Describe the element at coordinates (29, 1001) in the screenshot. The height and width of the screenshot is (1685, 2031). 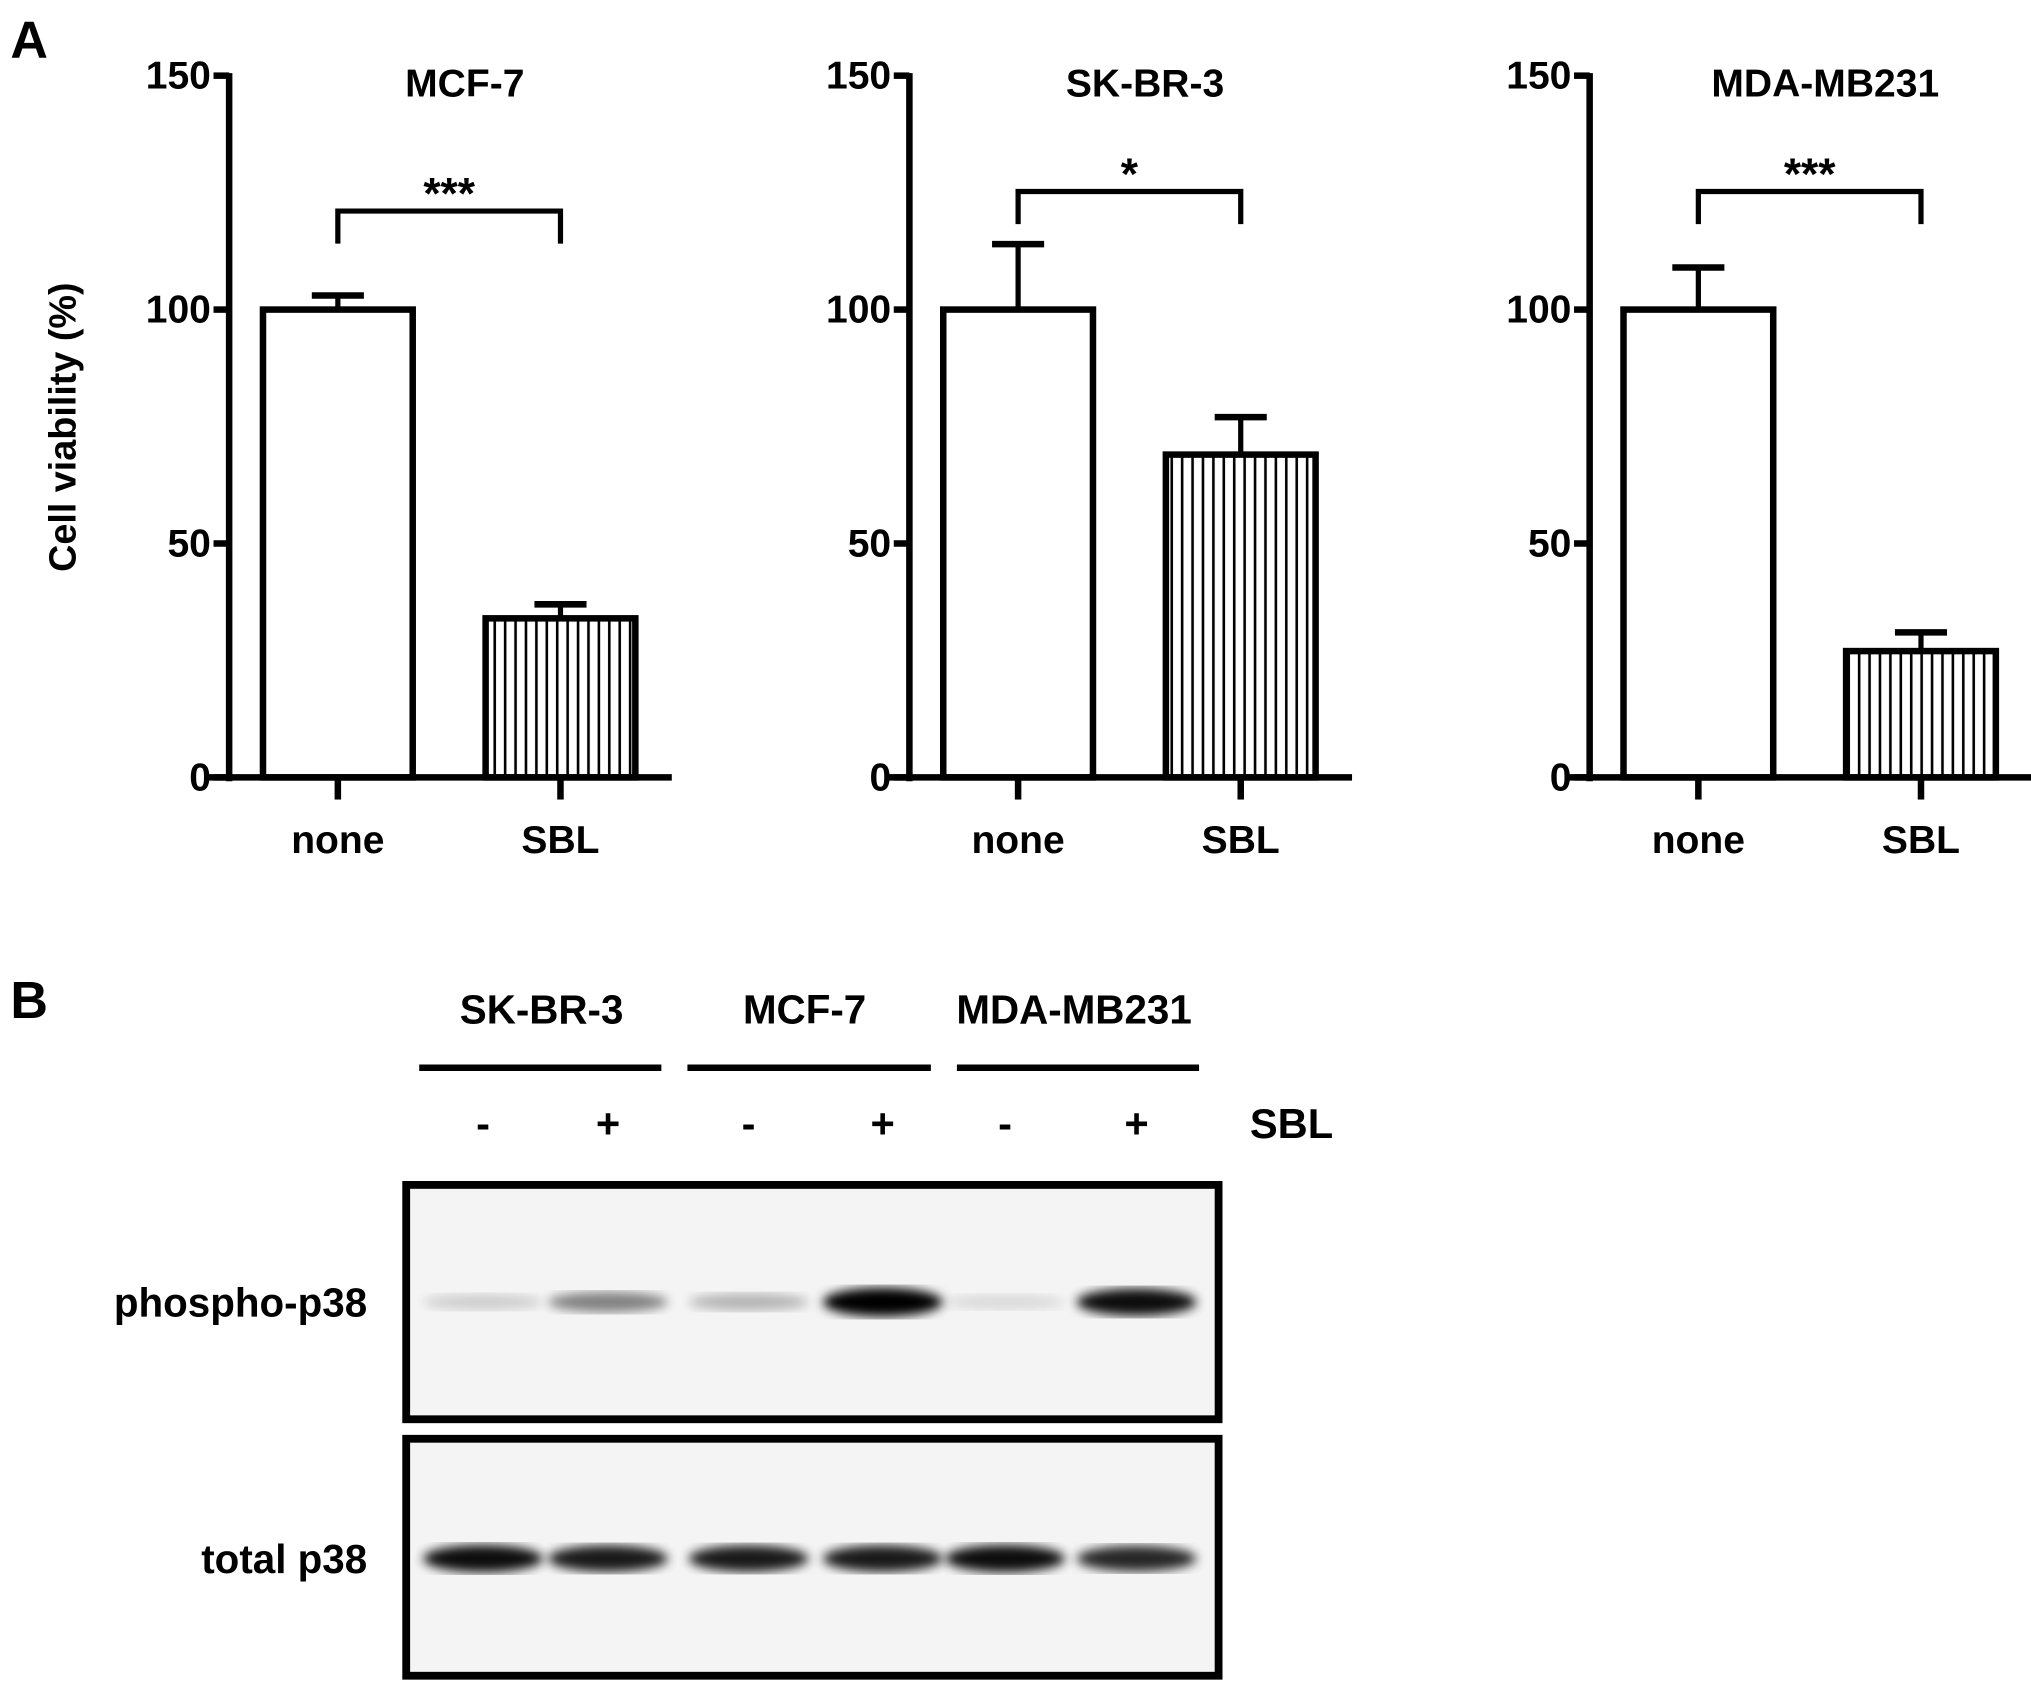
I see `panel-label-b: B` at that location.